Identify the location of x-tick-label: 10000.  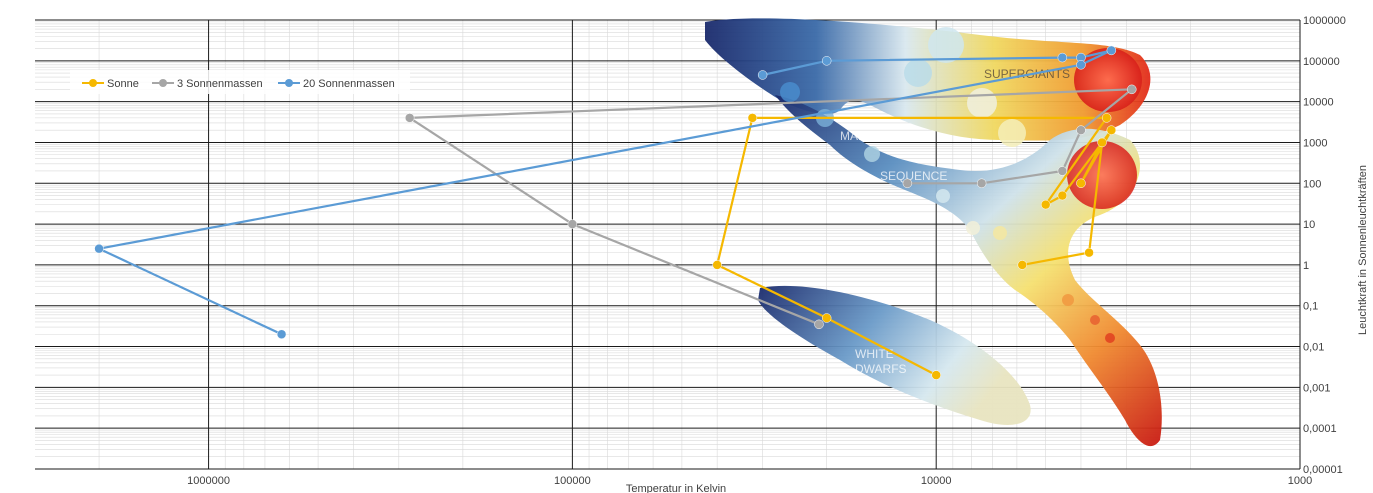
(936, 481).